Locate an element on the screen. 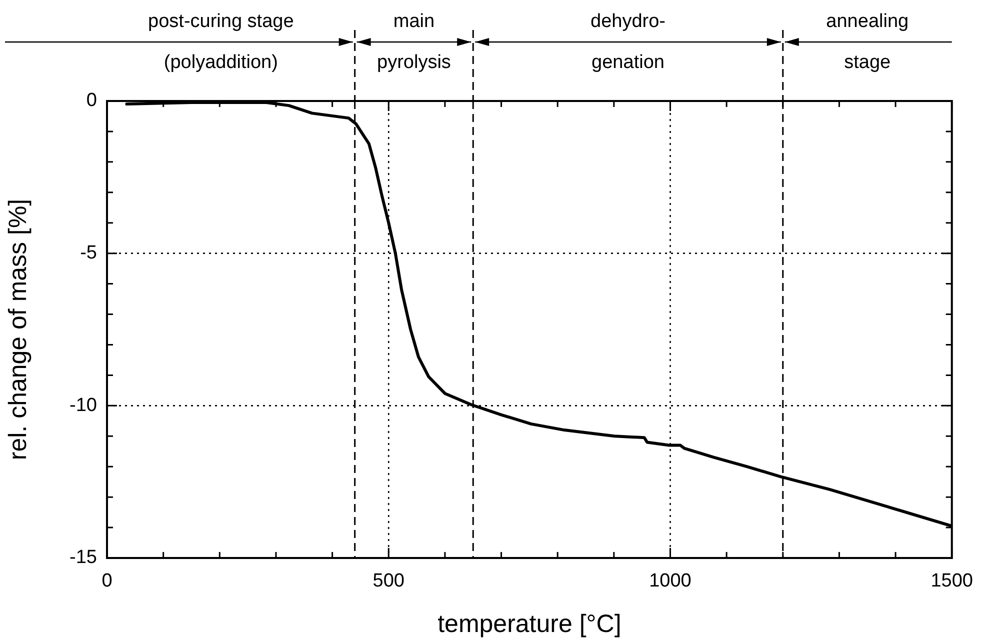 Image resolution: width=985 pixels, height=644 pixels. y-tick-label: -15 is located at coordinates (83, 557).